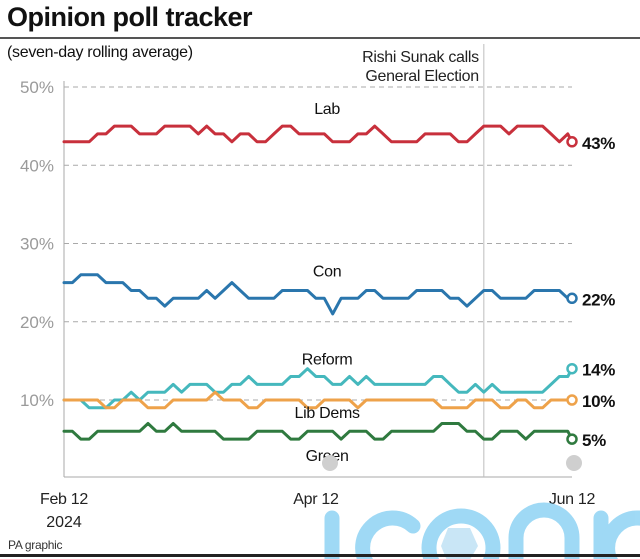 The width and height of the screenshot is (640, 559). What do you see at coordinates (594, 440) in the screenshot?
I see `end-value-label-green: 5%` at bounding box center [594, 440].